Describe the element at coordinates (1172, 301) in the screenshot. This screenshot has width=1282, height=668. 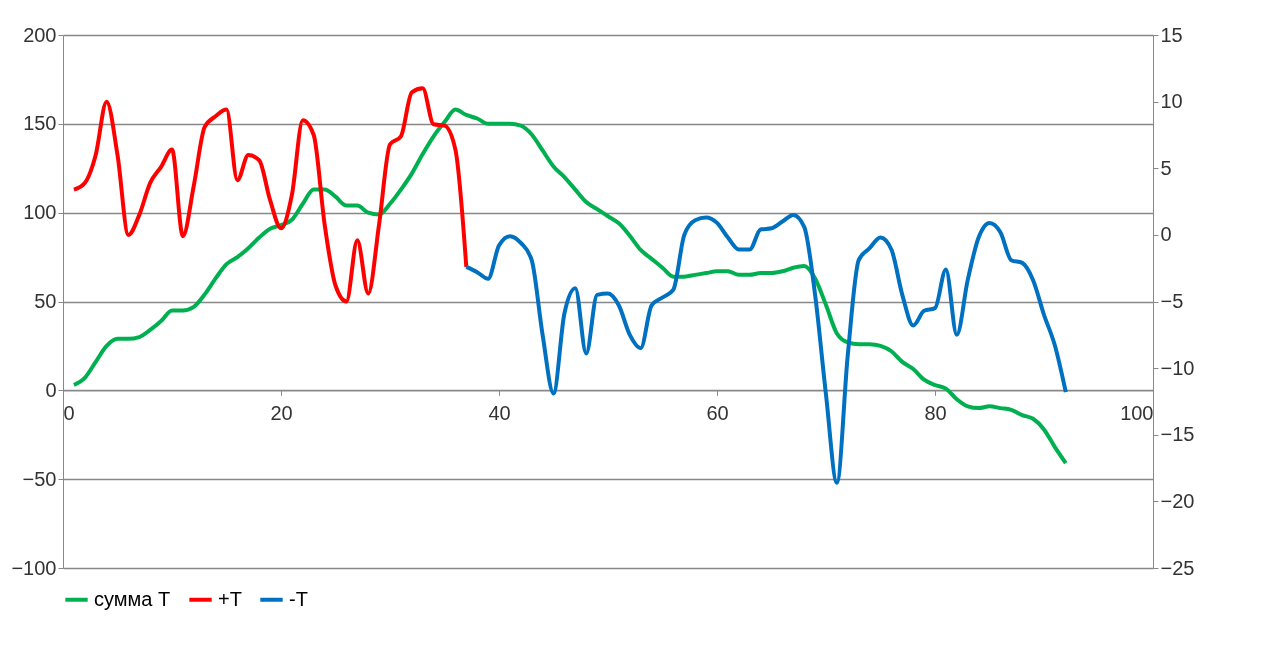
I see `y2-tick-label: −5` at that location.